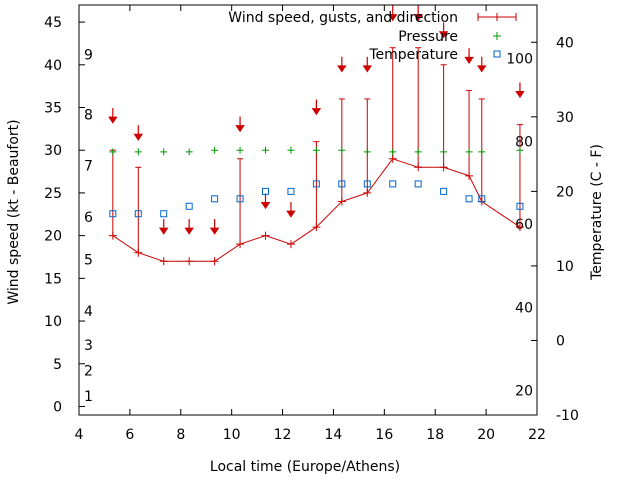 The height and width of the screenshot is (480, 640). I want to click on legend-swatch-pressure, so click(497, 36).